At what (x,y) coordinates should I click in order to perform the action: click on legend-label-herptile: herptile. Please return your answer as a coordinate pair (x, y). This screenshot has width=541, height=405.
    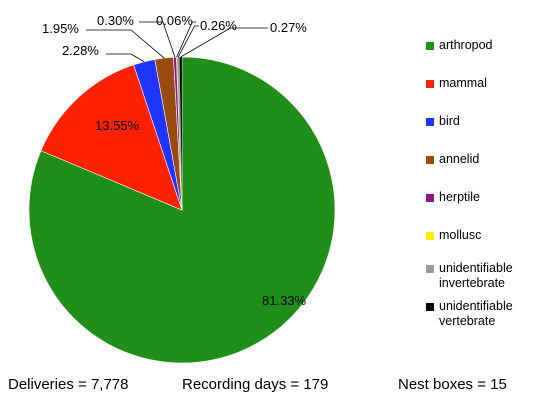
    Looking at the image, I should click on (459, 197).